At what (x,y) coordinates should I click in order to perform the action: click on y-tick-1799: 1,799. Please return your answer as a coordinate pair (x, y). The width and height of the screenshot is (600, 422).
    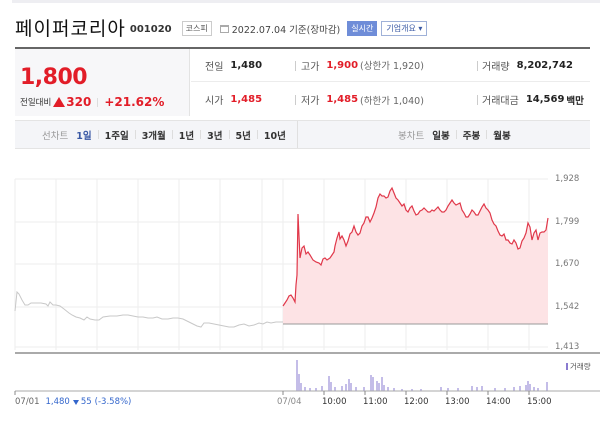
    Looking at the image, I should click on (567, 222).